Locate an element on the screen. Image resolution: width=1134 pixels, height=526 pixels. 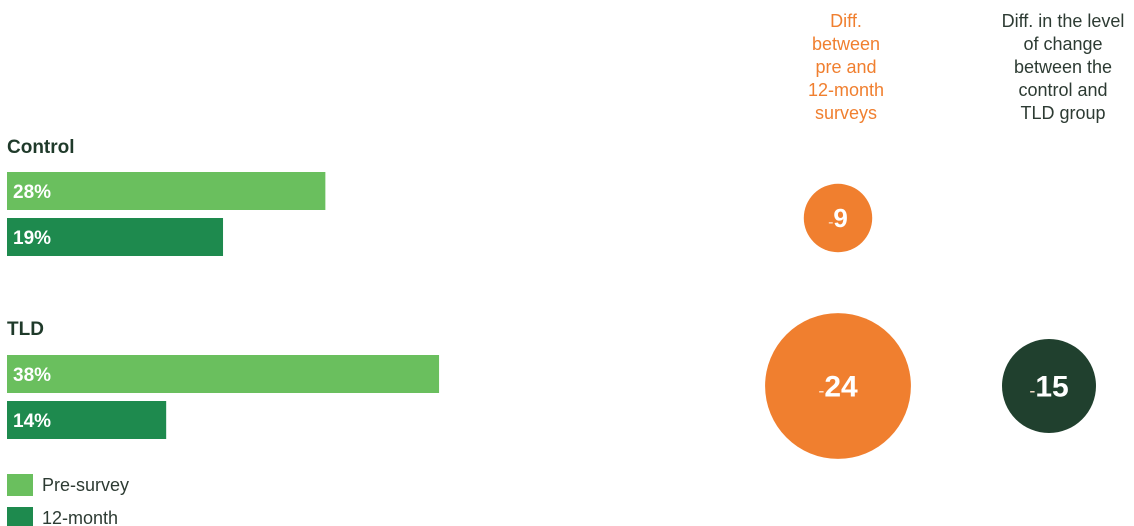
diff-value-label: -24 is located at coordinates (838, 387).